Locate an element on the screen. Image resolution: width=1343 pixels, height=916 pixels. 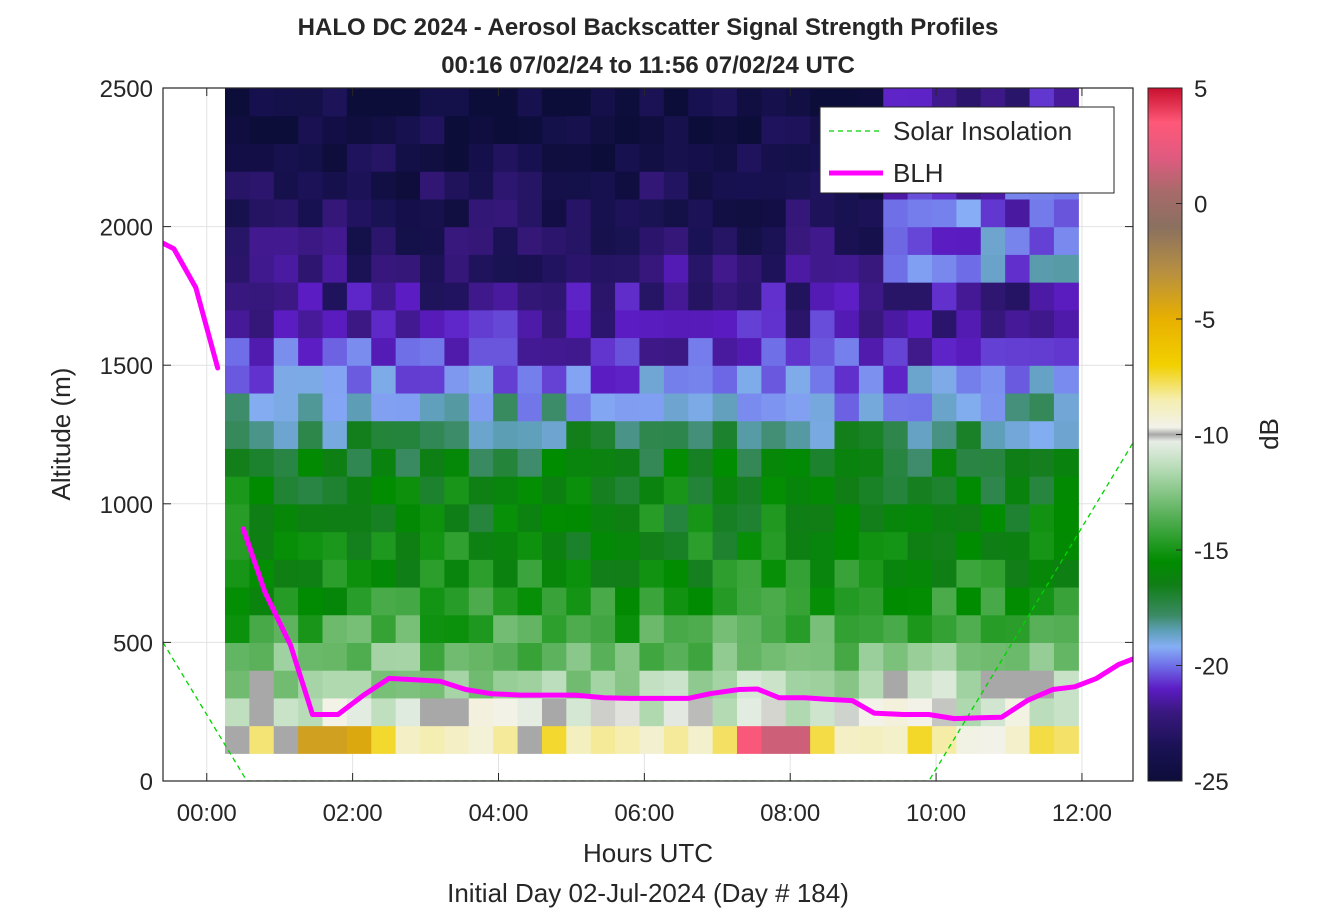
colorbar-tick-label: -10 is located at coordinates (1211, 436).